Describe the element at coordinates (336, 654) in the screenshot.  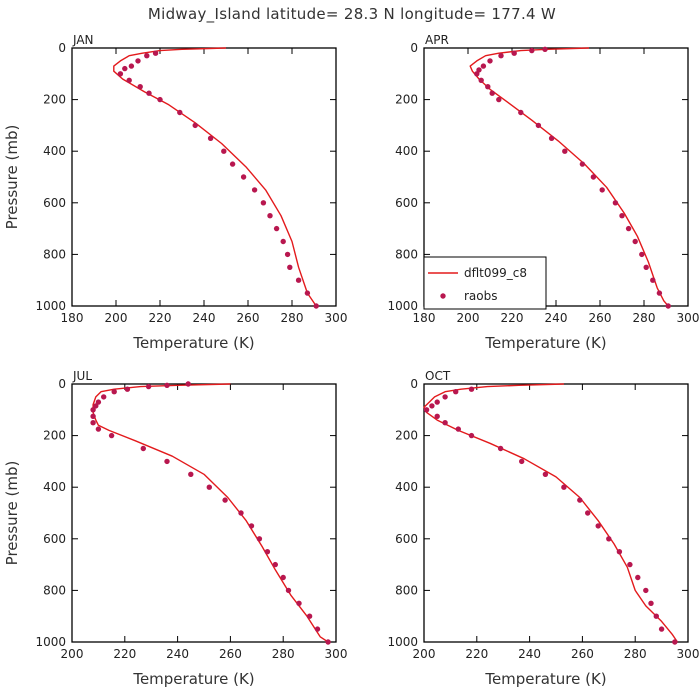
I see `panel-jul-x-tick-label: 300` at that location.